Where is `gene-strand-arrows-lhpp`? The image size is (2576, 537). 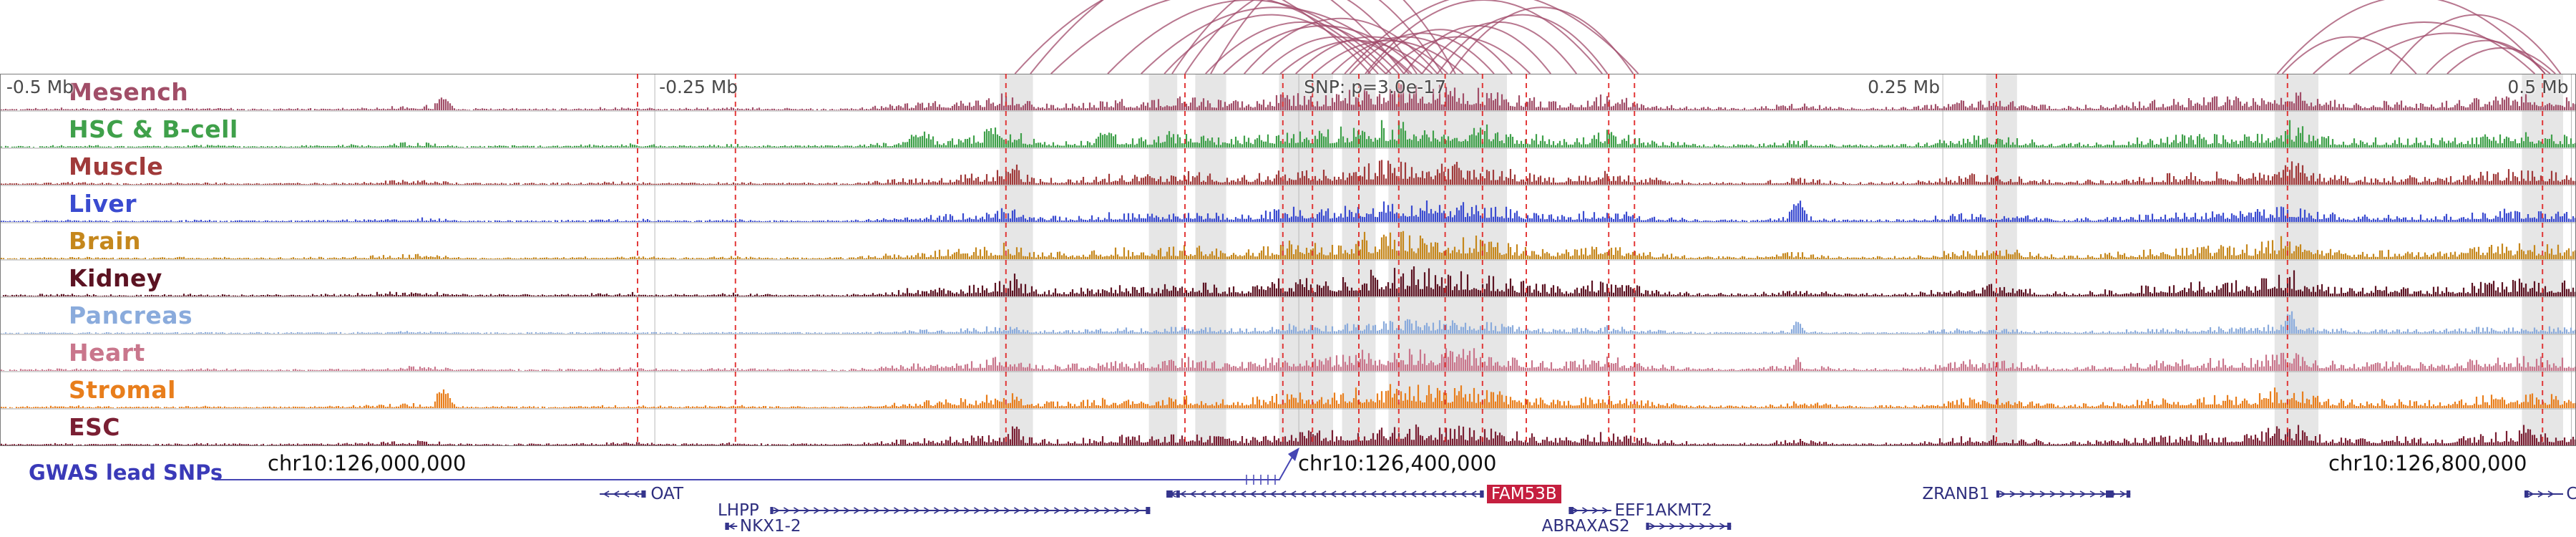
gene-strand-arrows-lhpp is located at coordinates (957, 510).